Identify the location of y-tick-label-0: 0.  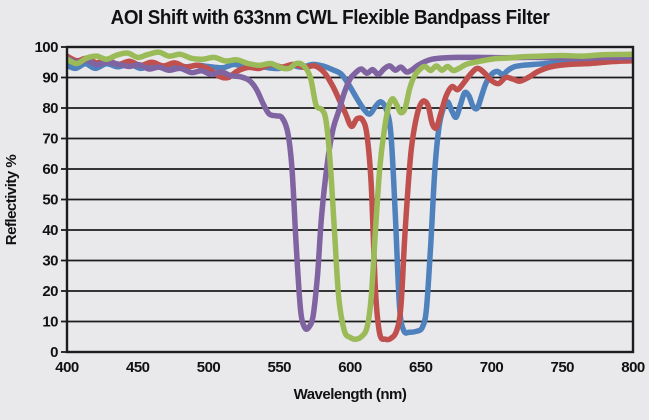
(54, 352).